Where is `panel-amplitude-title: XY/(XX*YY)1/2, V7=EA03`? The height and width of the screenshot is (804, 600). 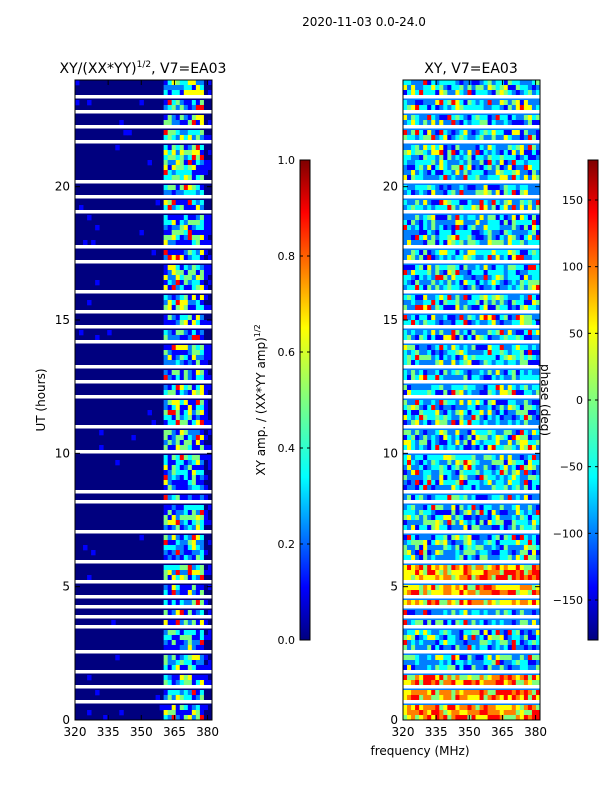 panel-amplitude-title: XY/(XX*YY)1/2, V7=EA03 is located at coordinates (143, 68).